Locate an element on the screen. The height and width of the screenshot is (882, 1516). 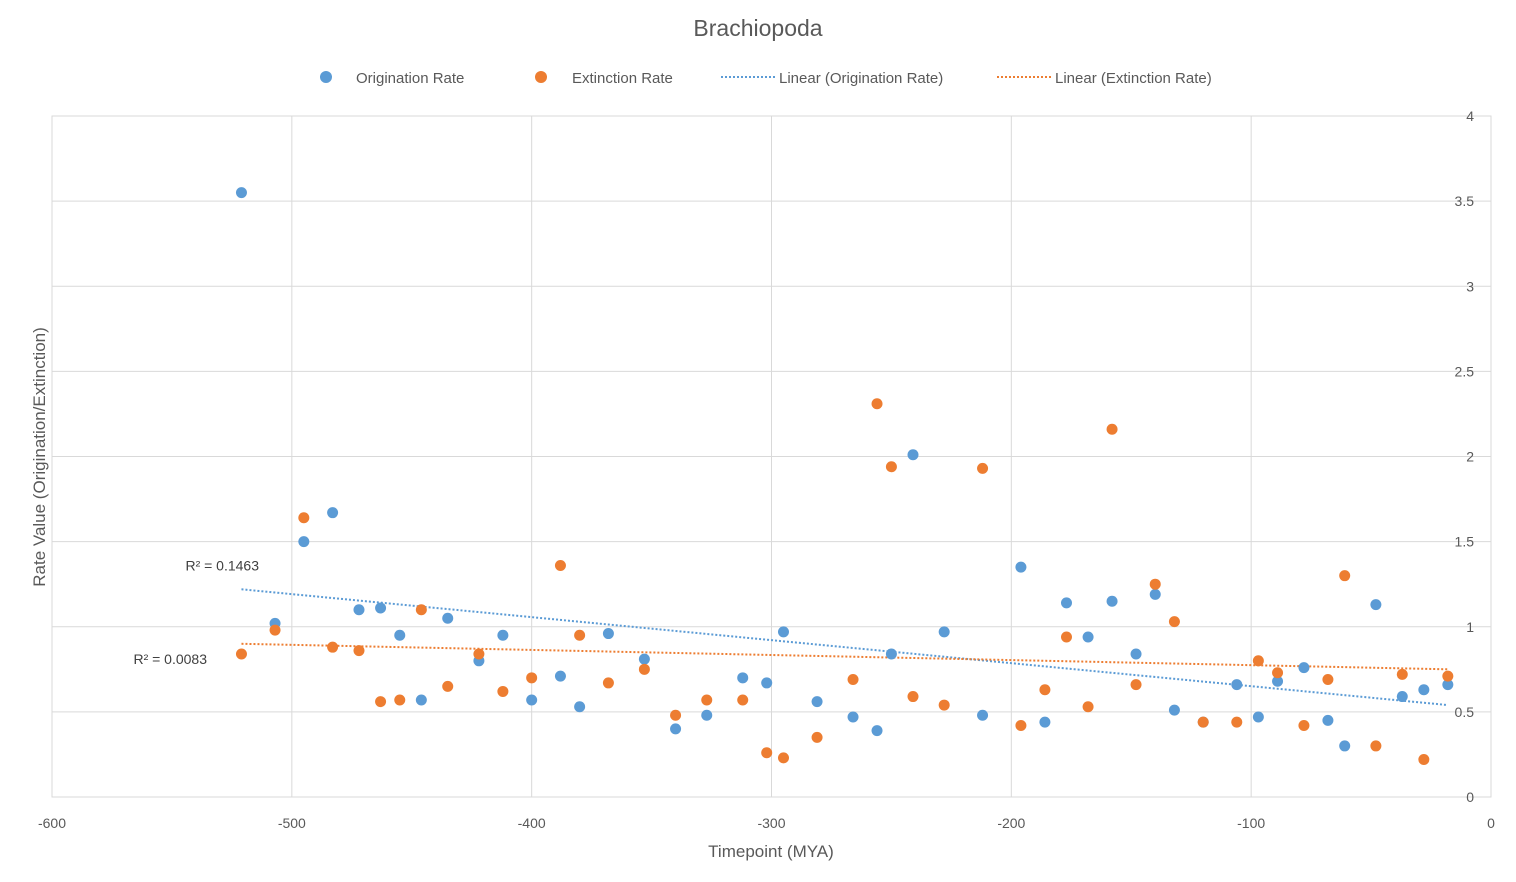
legend-item-linear-extinction: Linear (Extinction Rate) is located at coordinates (1104, 78).